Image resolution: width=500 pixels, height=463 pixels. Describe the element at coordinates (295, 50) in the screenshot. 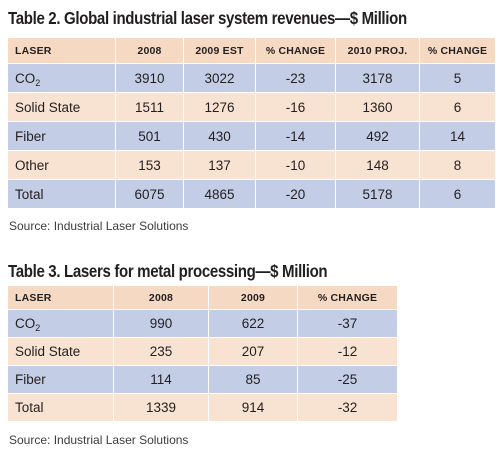

I see `table2-header-change-1: % CHANGE` at that location.